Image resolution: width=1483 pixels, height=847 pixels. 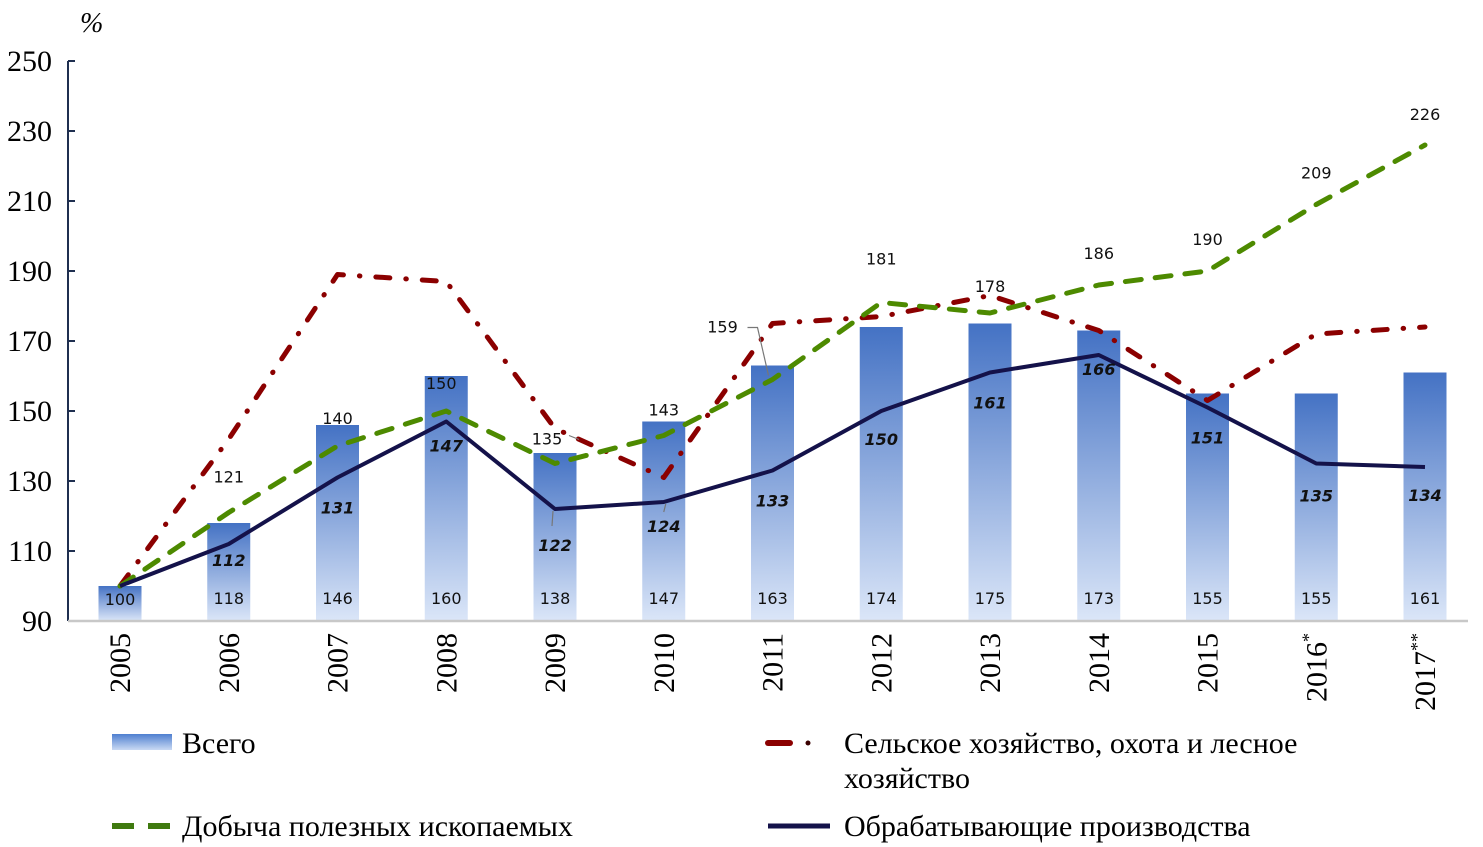 I want to click on x-tick-label: 2017**, so click(x=1424, y=672).